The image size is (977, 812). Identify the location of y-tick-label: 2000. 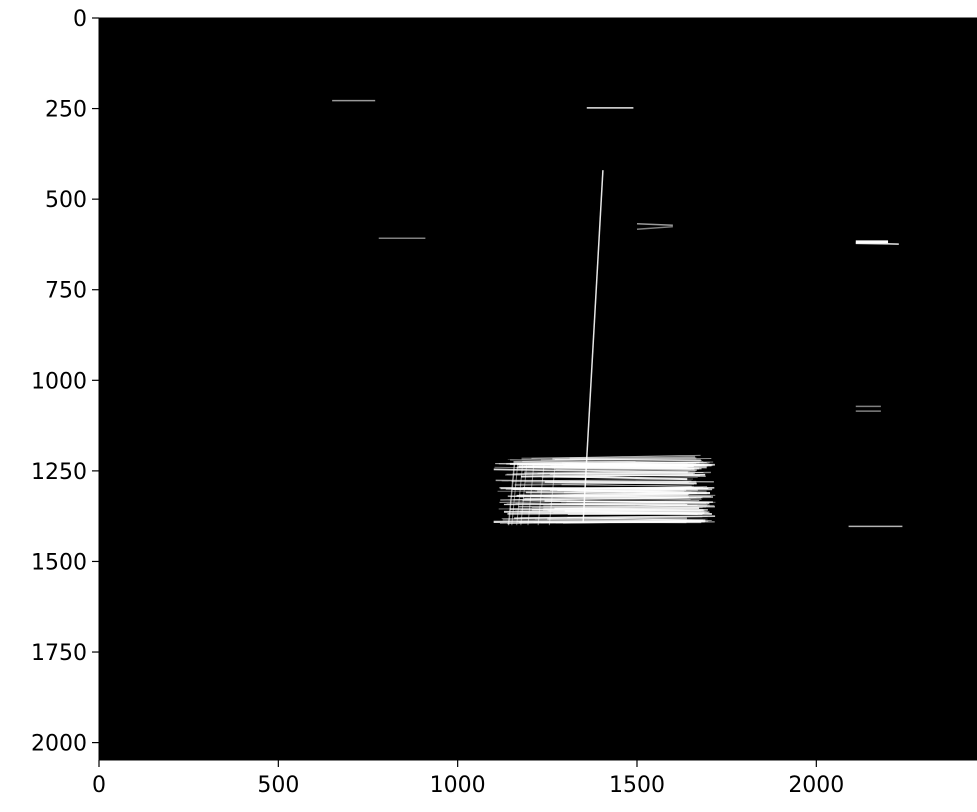
(59, 744).